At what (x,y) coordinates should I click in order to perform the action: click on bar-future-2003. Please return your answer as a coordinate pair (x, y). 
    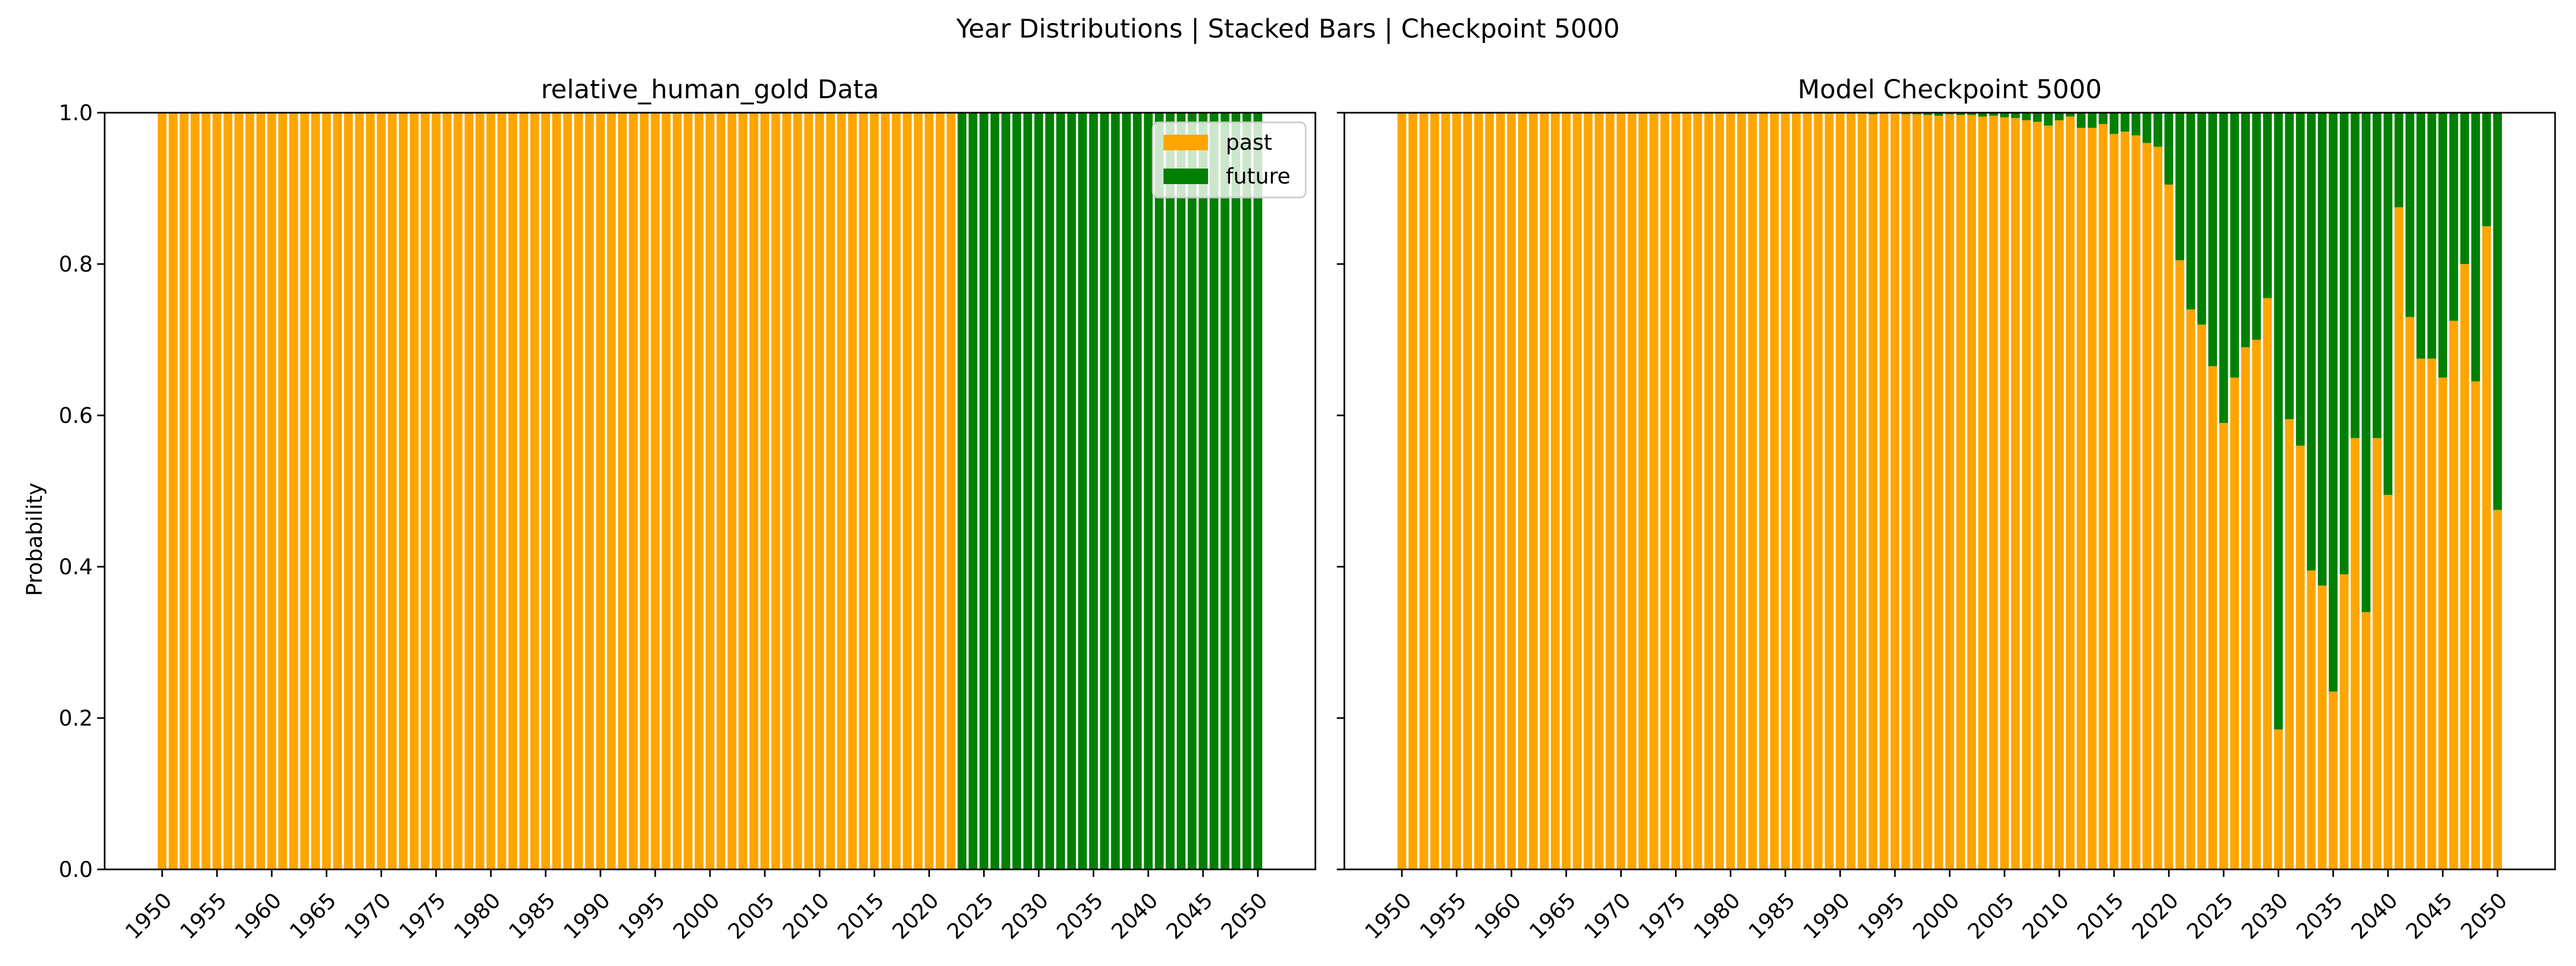
    Looking at the image, I should click on (1982, 115).